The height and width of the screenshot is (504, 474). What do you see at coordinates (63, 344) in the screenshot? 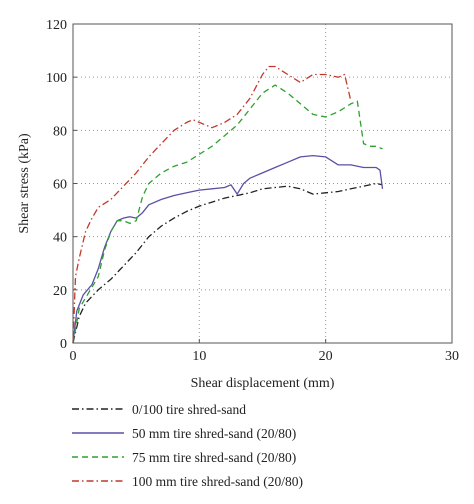
I see `y-tick-label: 0` at bounding box center [63, 344].